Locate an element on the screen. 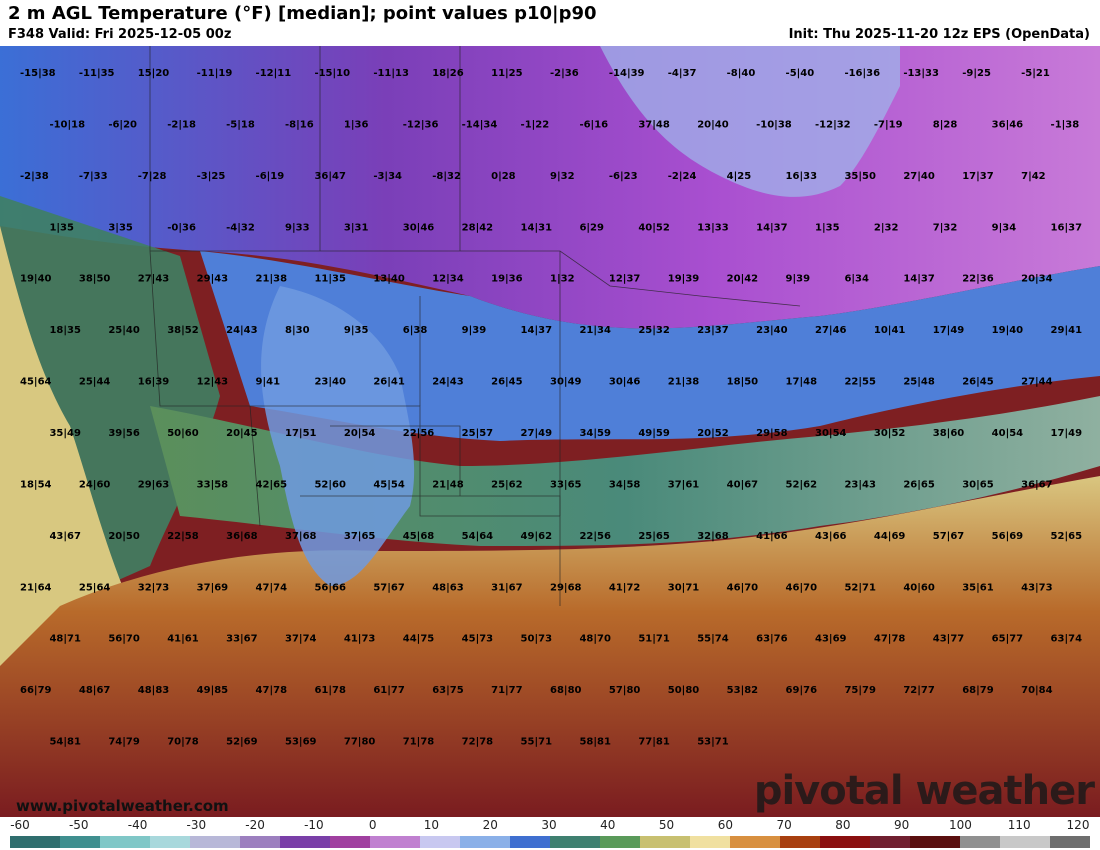  point-value-label: 20|42 is located at coordinates (743, 279).